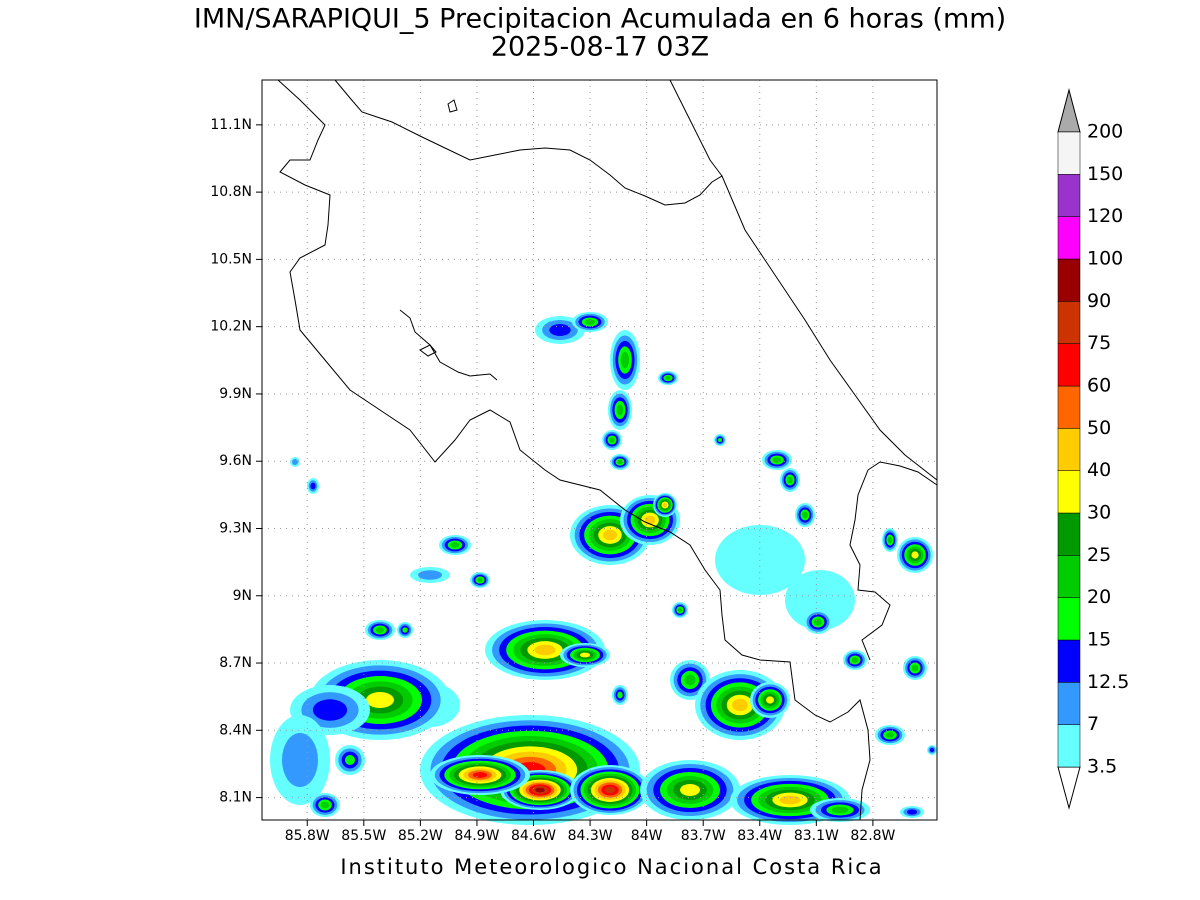 The image size is (1200, 900). What do you see at coordinates (1099, 428) in the screenshot?
I see `colorbar-label: 50` at bounding box center [1099, 428].